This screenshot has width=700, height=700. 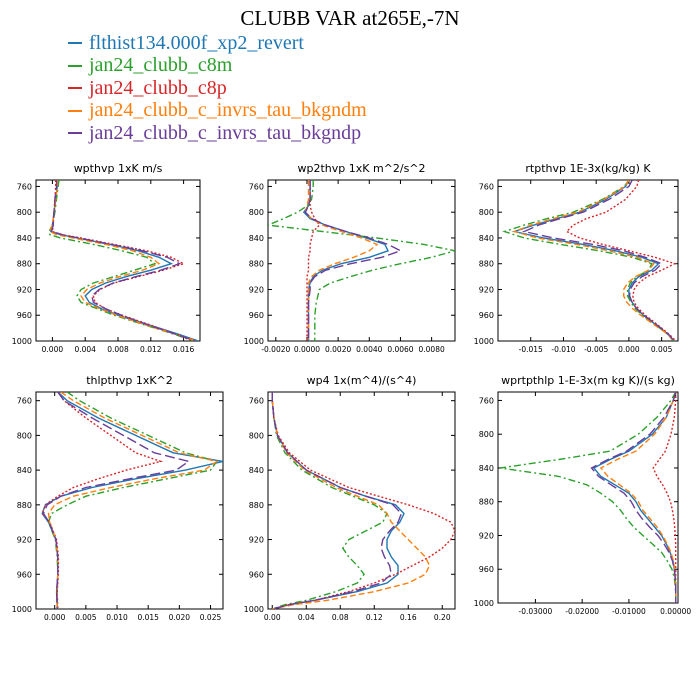 I want to click on legend-label: jan24_clubb_c_invrs_tau_bkgndp, so click(x=225, y=132).